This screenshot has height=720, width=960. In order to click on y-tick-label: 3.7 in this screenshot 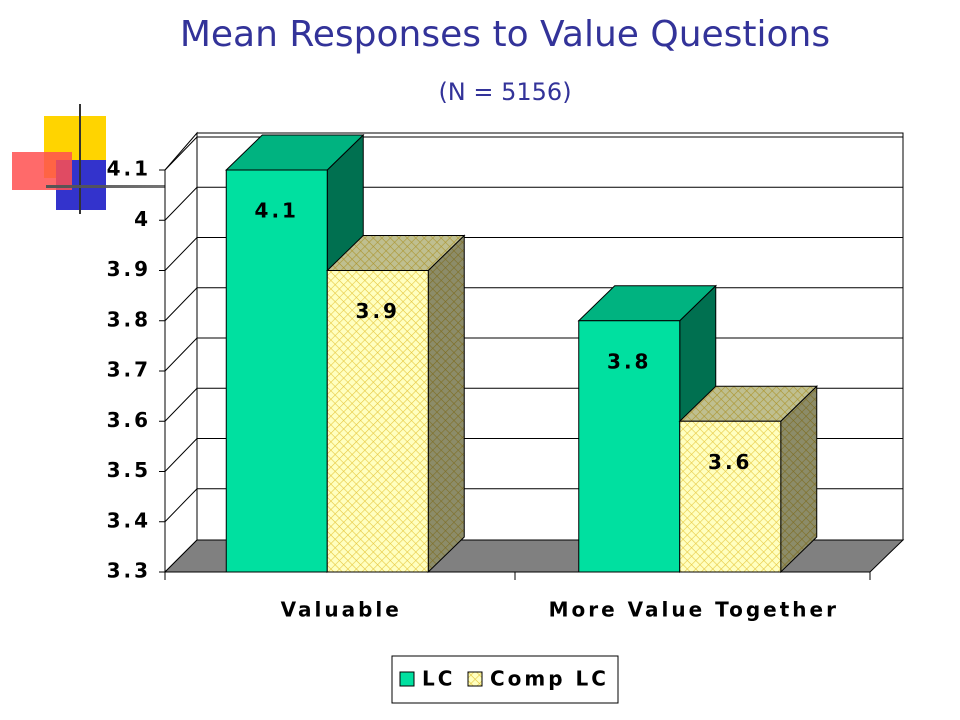, I will do `click(129, 370)`.